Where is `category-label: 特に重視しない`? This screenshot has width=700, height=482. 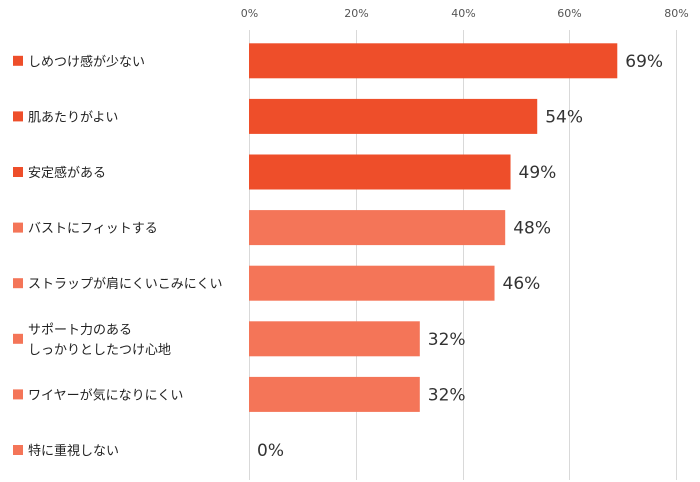
category-label: 特に重視しない is located at coordinates (73, 451).